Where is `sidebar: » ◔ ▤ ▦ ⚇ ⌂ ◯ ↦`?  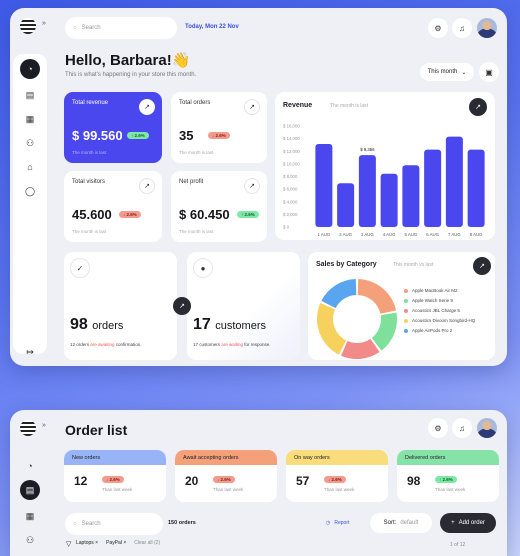 sidebar: » ◔ ▤ ▦ ⚇ ⌂ ◯ ↦ is located at coordinates (32, 187).